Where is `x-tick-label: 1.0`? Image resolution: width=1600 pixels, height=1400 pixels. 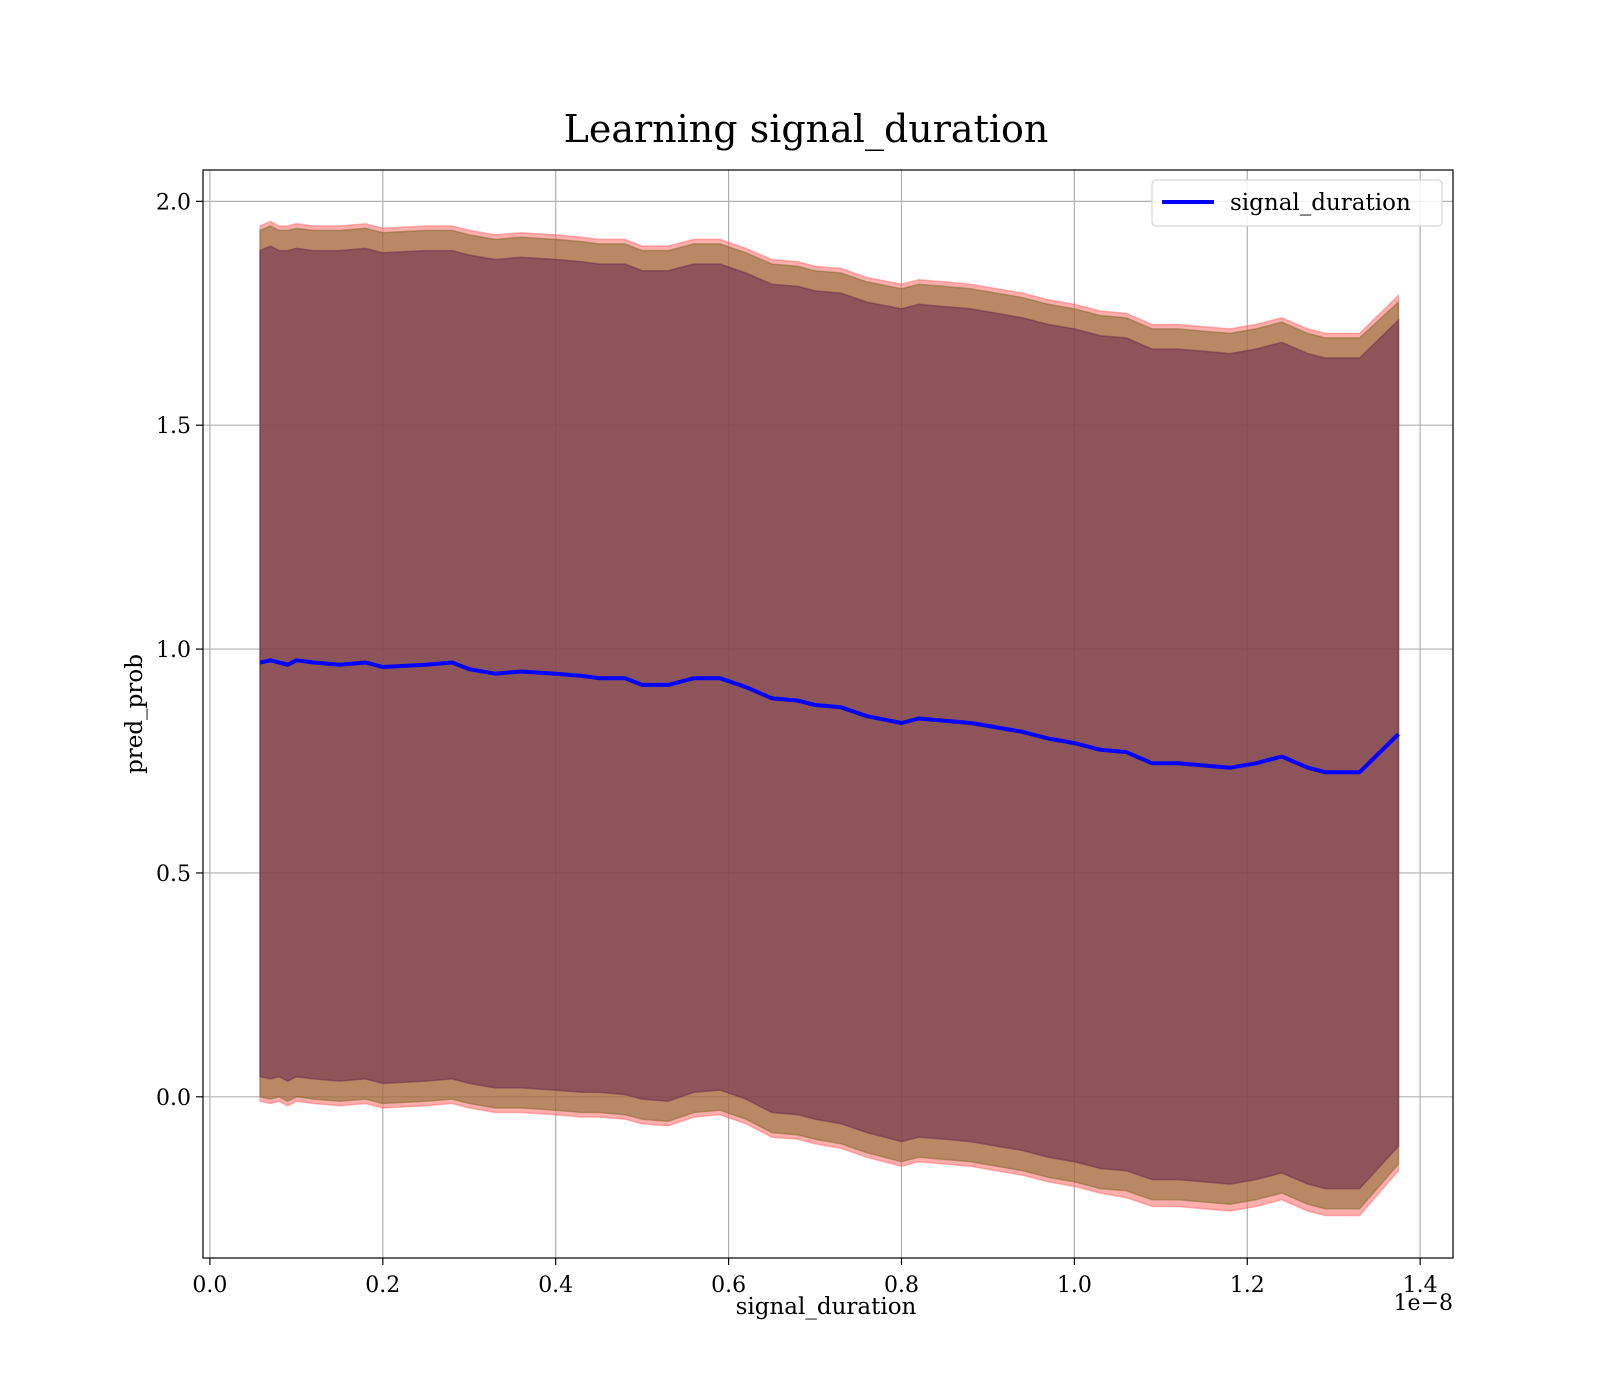 x-tick-label: 1.0 is located at coordinates (1074, 1285).